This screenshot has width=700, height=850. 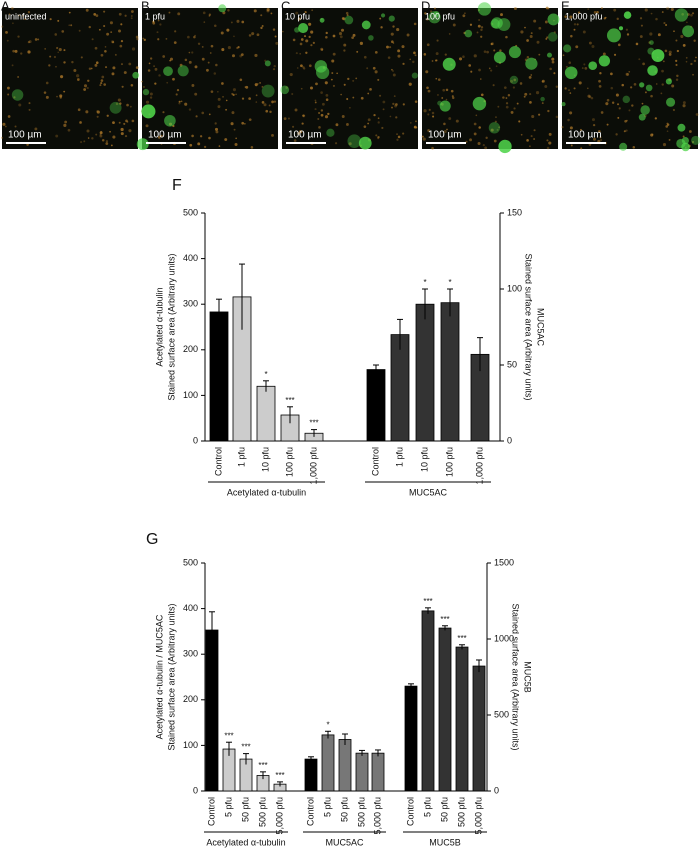 What do you see at coordinates (190, 258) in the screenshot?
I see `y-tick-label: 400` at bounding box center [190, 258].